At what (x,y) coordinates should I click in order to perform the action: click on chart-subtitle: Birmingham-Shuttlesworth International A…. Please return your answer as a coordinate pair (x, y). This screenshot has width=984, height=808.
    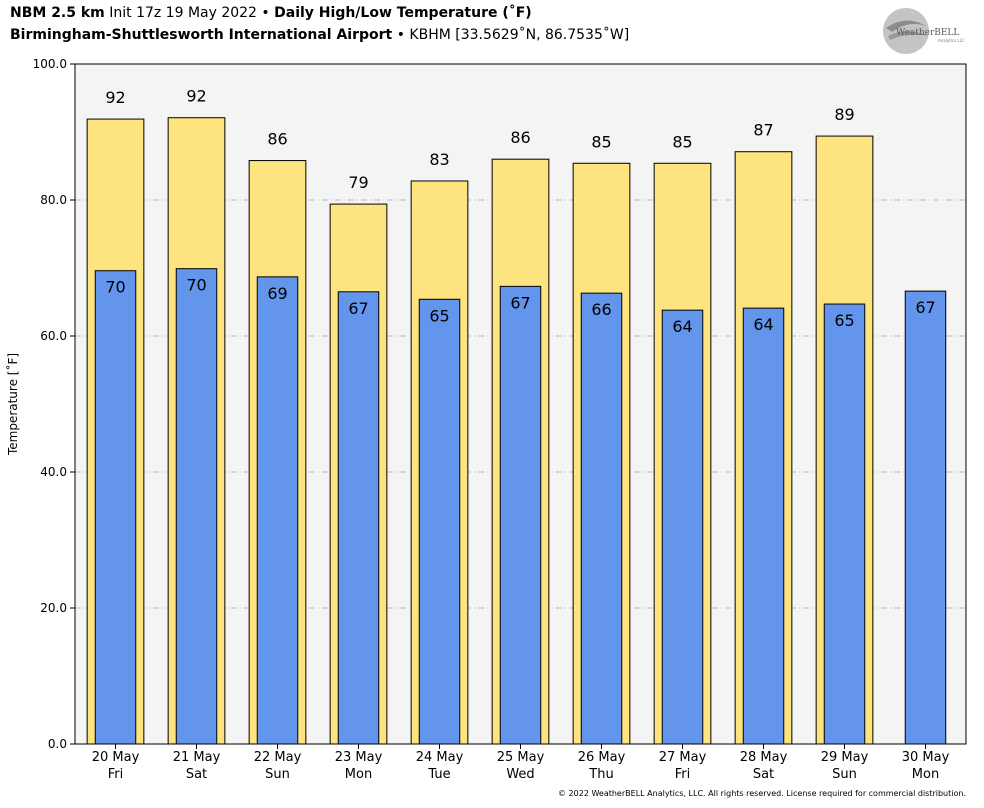
    Looking at the image, I should click on (319, 35).